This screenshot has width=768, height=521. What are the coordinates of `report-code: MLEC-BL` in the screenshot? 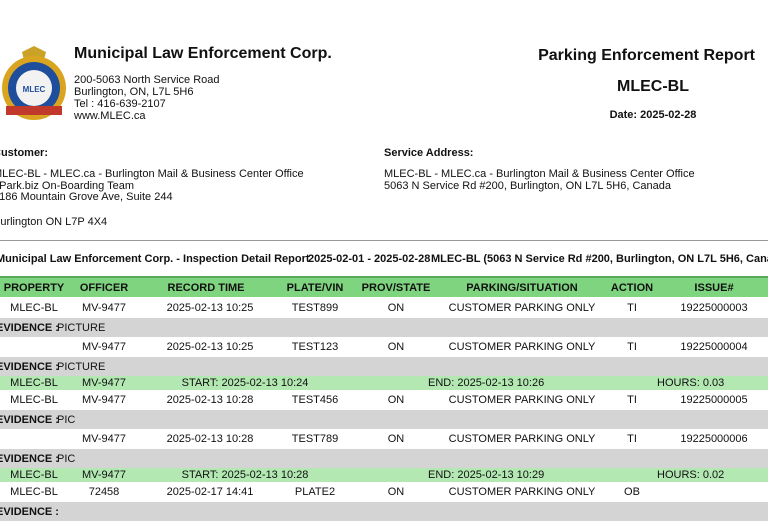 It's located at (653, 86).